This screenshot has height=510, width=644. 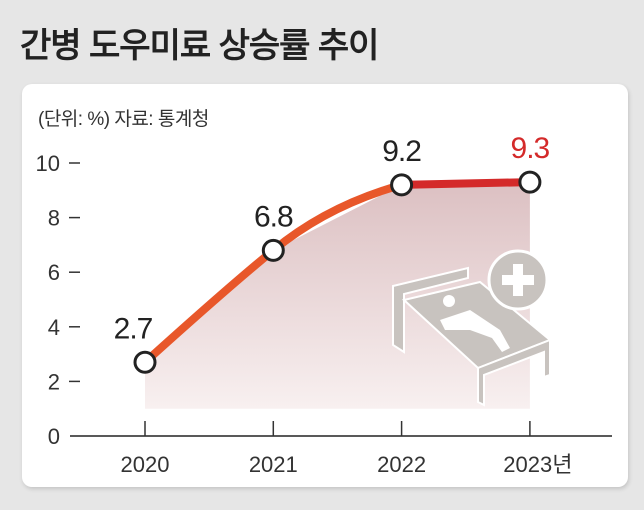 What do you see at coordinates (537, 464) in the screenshot?
I see `x-tick-label: 2023년` at bounding box center [537, 464].